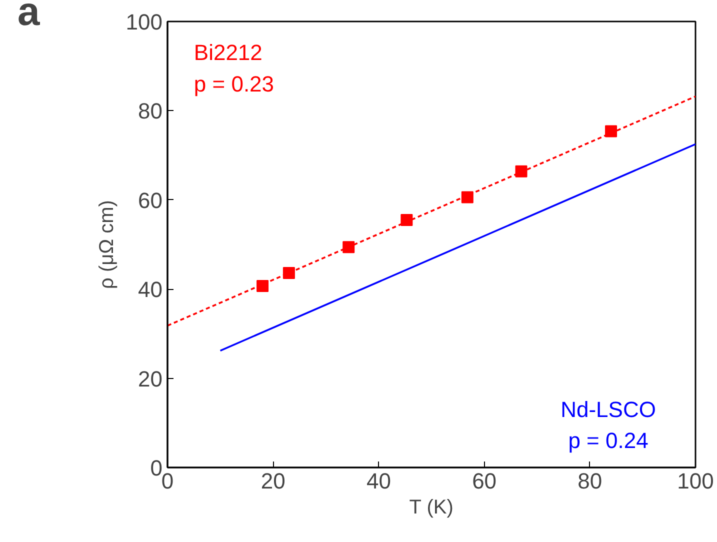 The width and height of the screenshot is (717, 542). Describe the element at coordinates (378, 481) in the screenshot. I see `x-tick-label: 40` at that location.